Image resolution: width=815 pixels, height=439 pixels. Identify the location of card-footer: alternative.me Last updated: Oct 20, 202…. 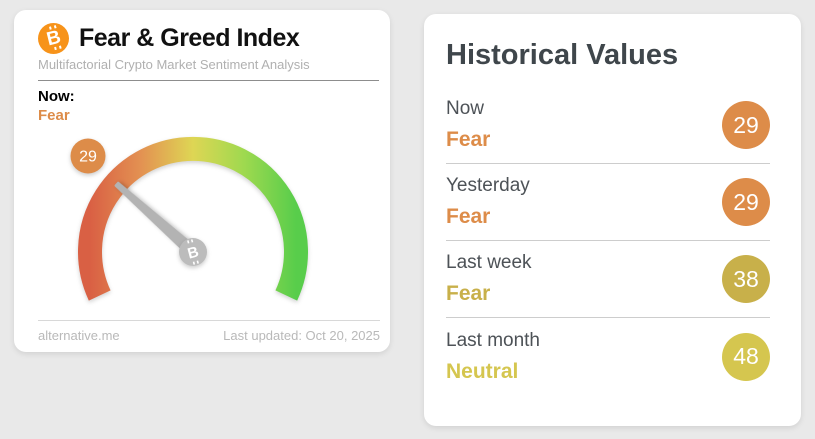
(209, 331).